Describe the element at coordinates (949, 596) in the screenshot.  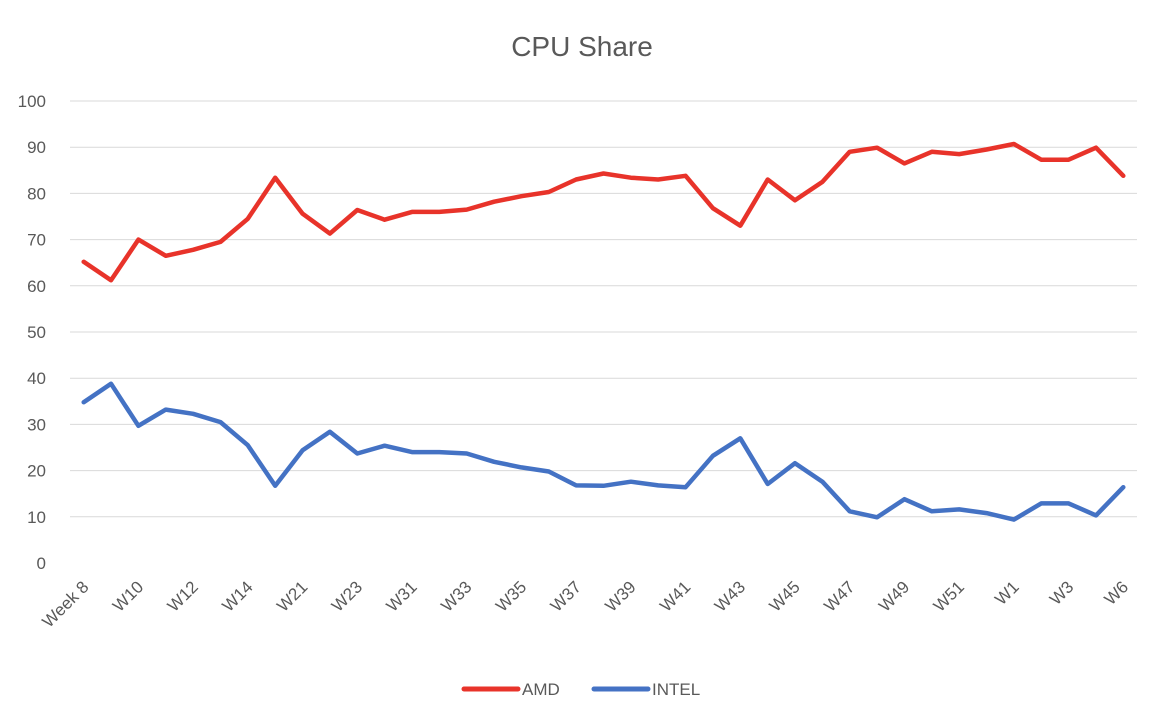
I see `x-tick-label: W51` at that location.